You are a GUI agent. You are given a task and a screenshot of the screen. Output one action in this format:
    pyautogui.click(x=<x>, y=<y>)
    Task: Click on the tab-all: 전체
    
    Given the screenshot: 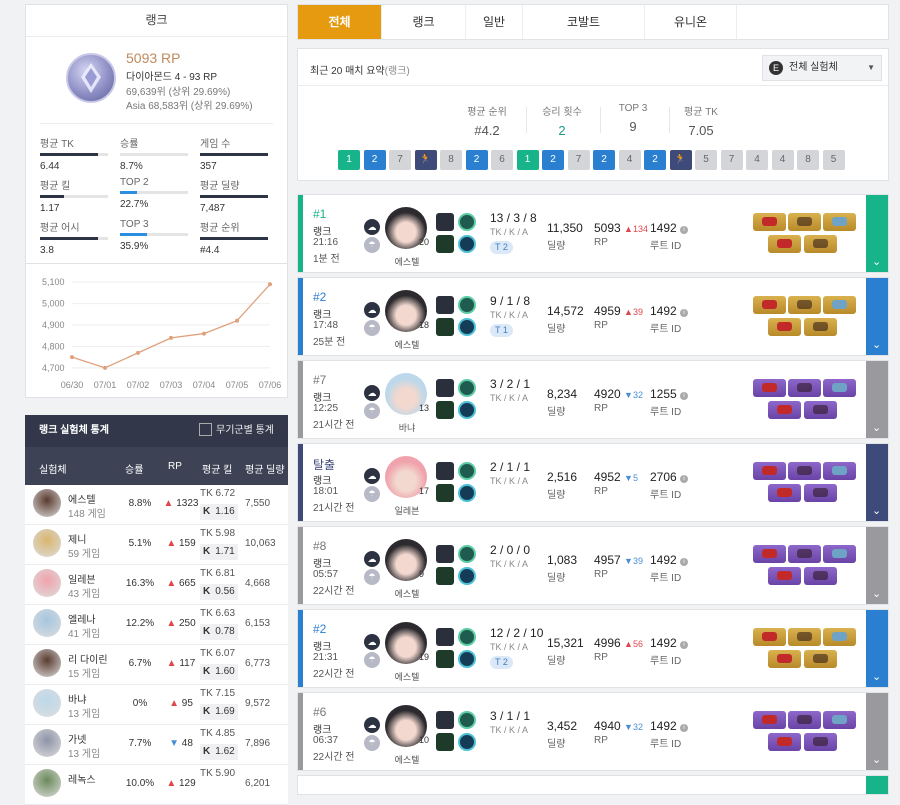 What is the action you would take?
    pyautogui.click(x=340, y=22)
    